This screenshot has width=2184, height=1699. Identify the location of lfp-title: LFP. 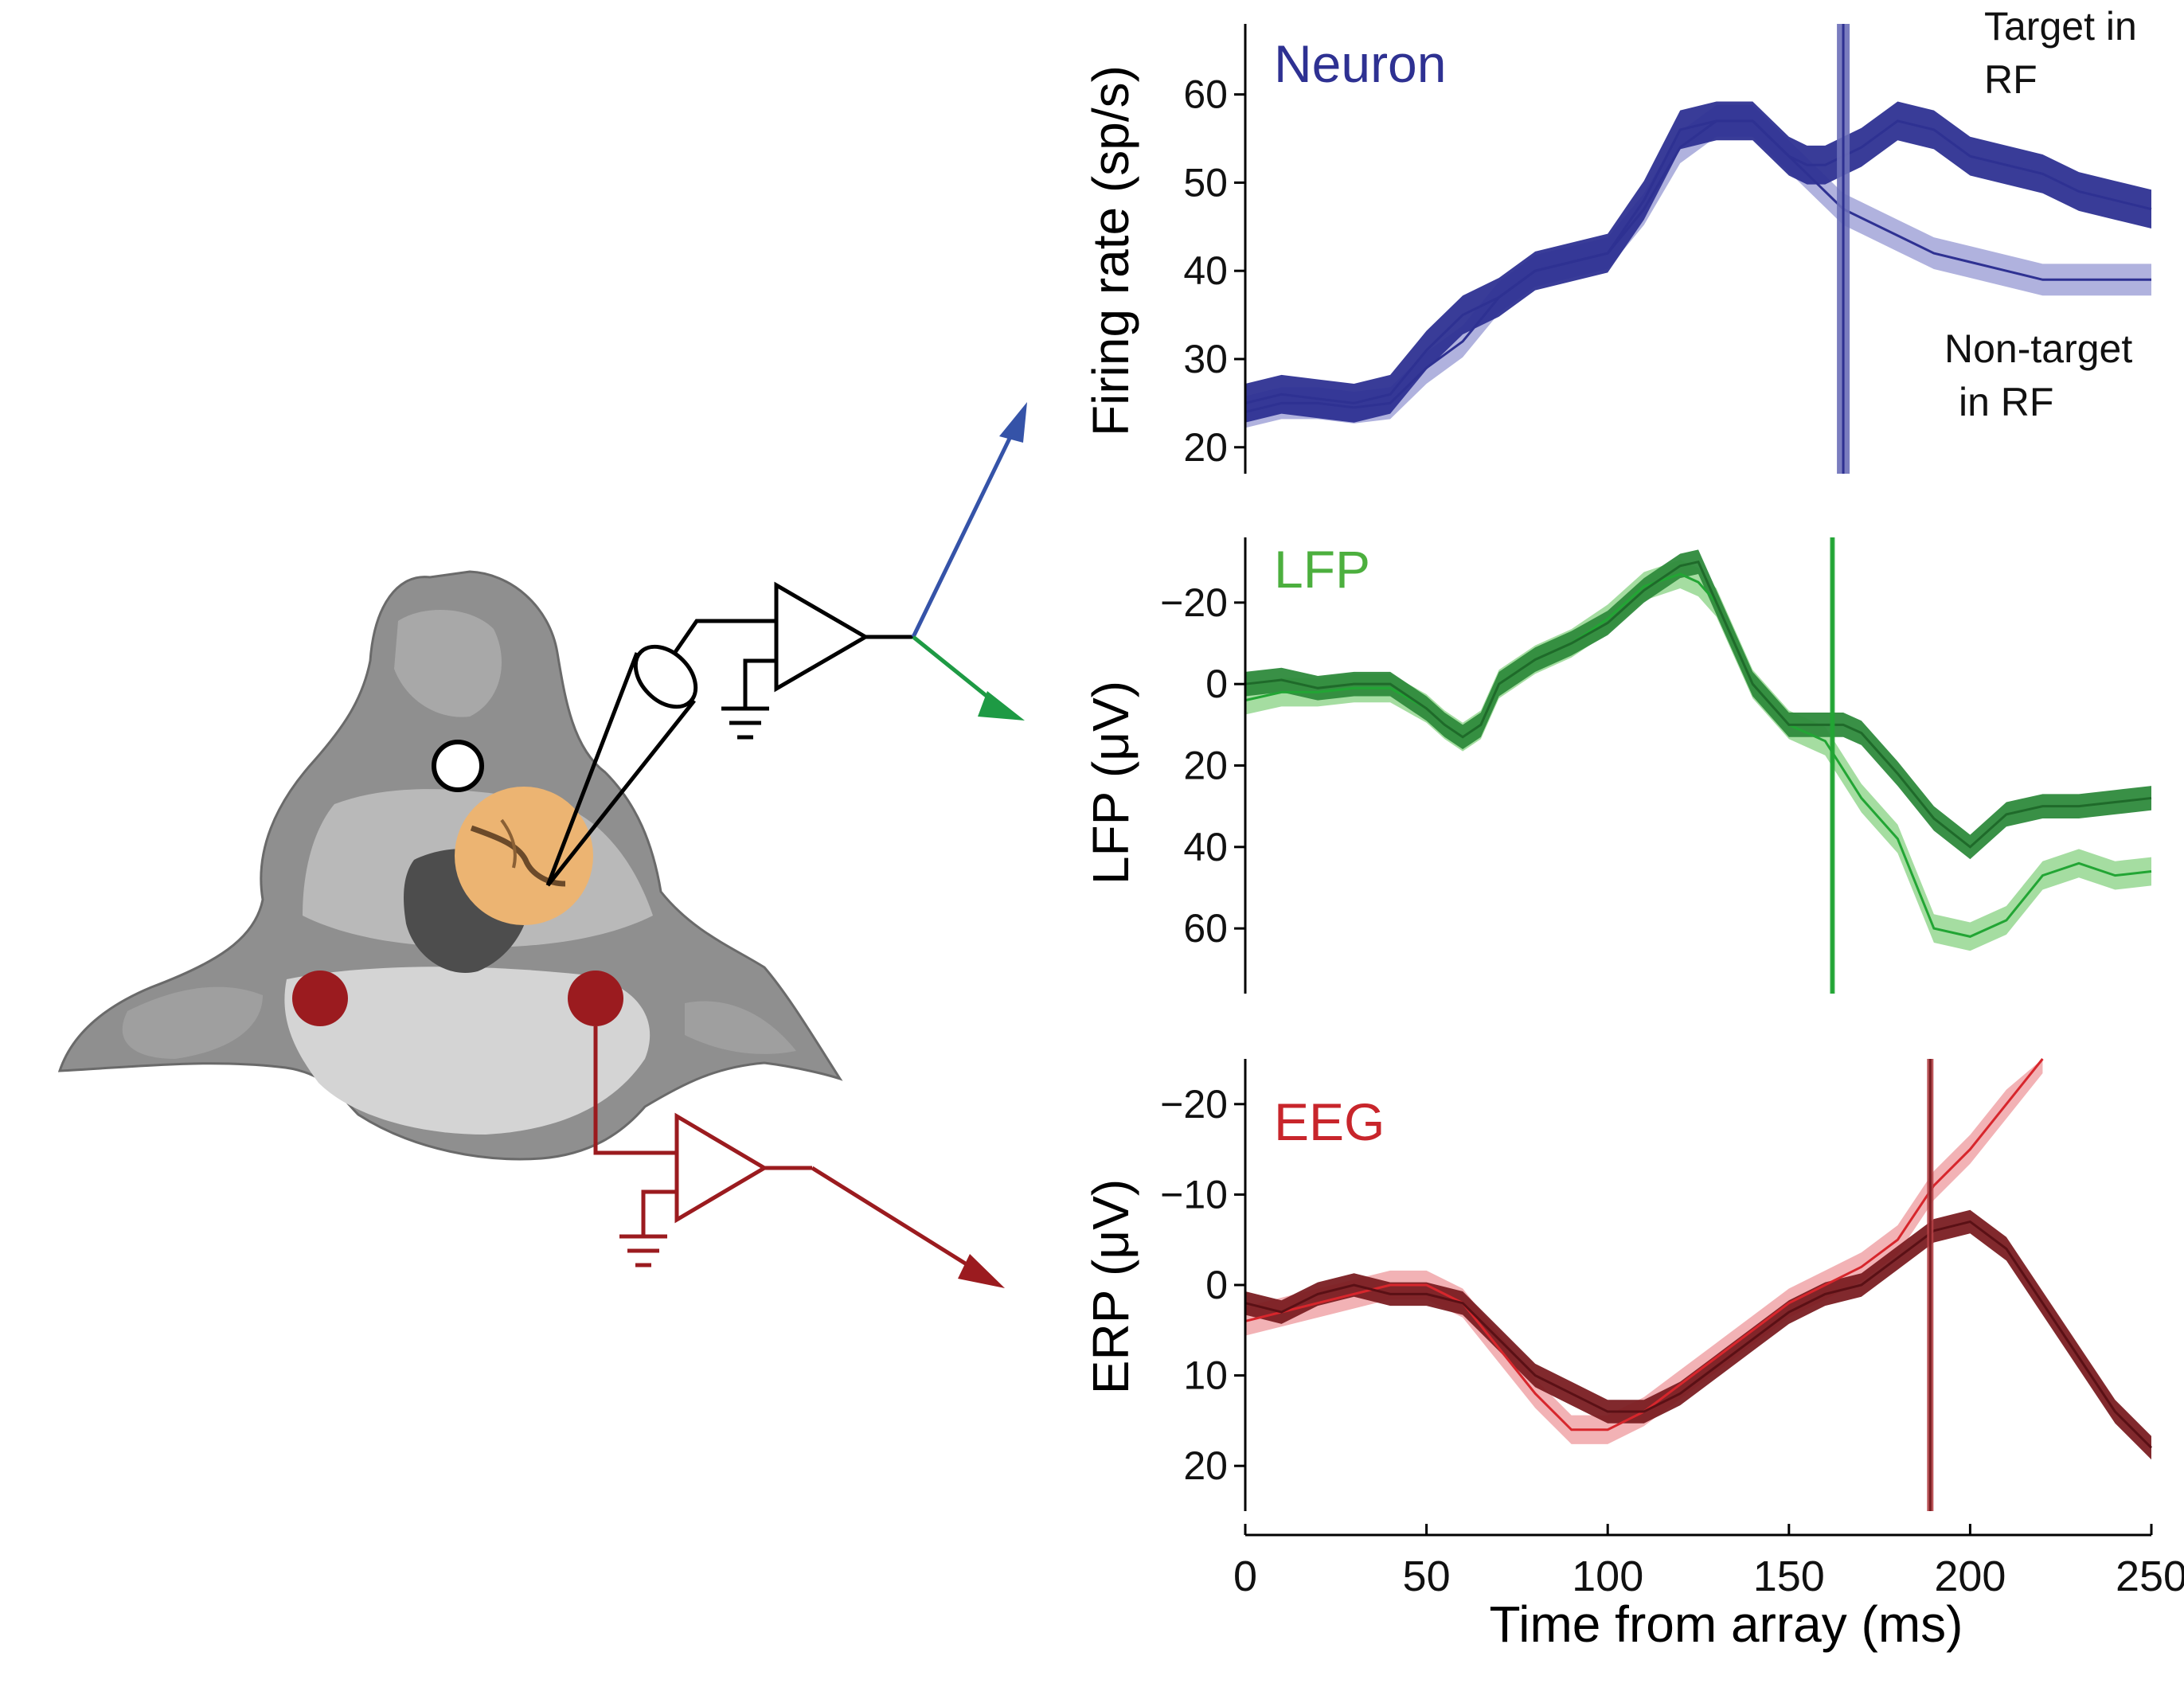
(1322, 569).